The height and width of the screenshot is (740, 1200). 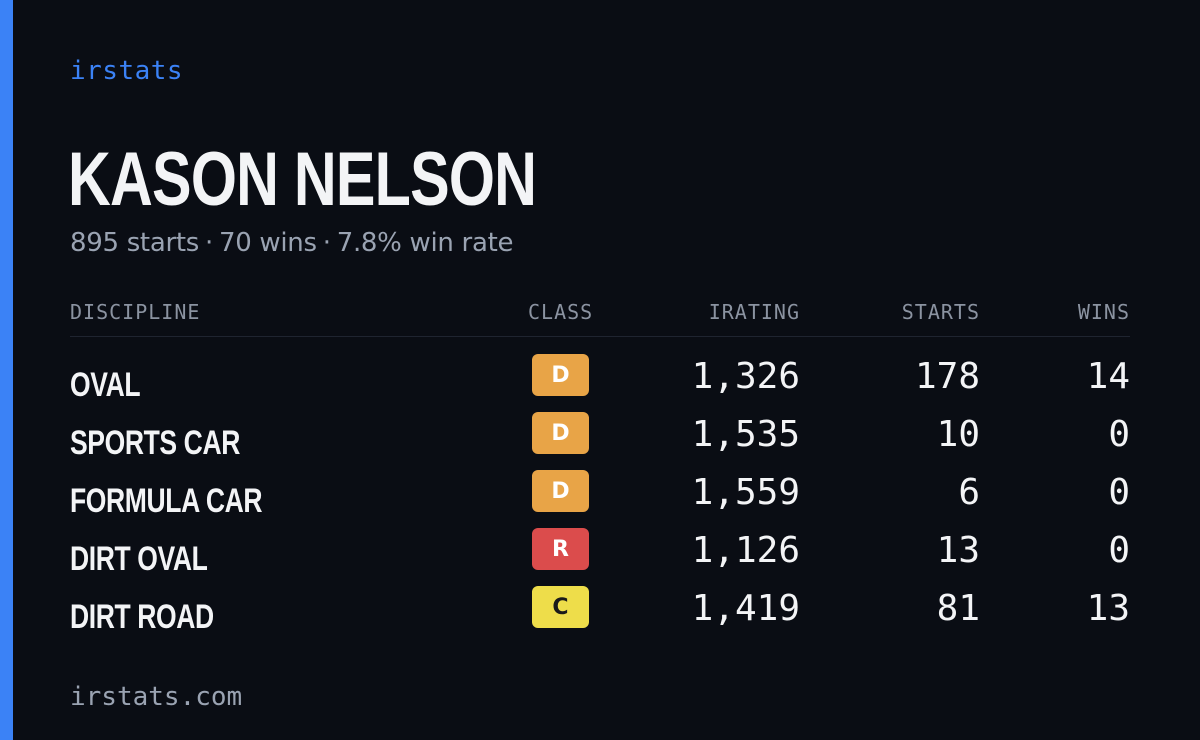 I want to click on class-badge: C, so click(x=560, y=607).